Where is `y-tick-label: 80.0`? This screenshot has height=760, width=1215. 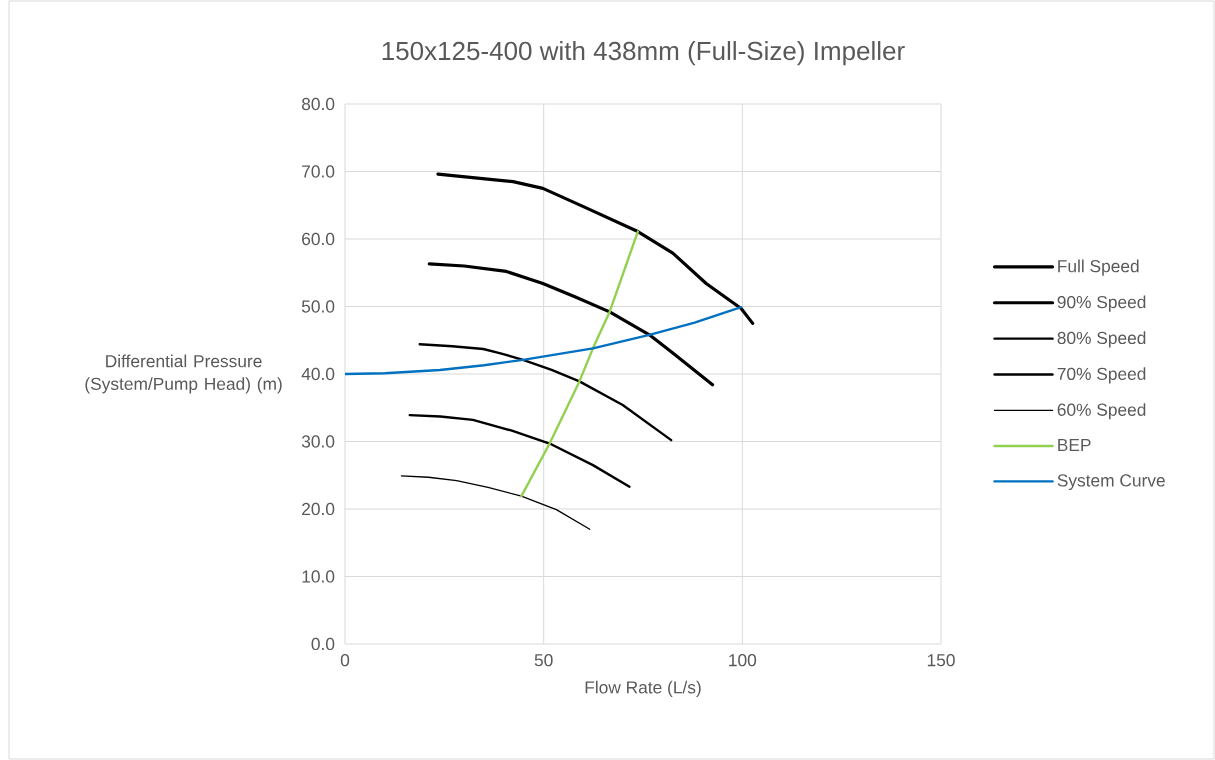
y-tick-label: 80.0 is located at coordinates (318, 104).